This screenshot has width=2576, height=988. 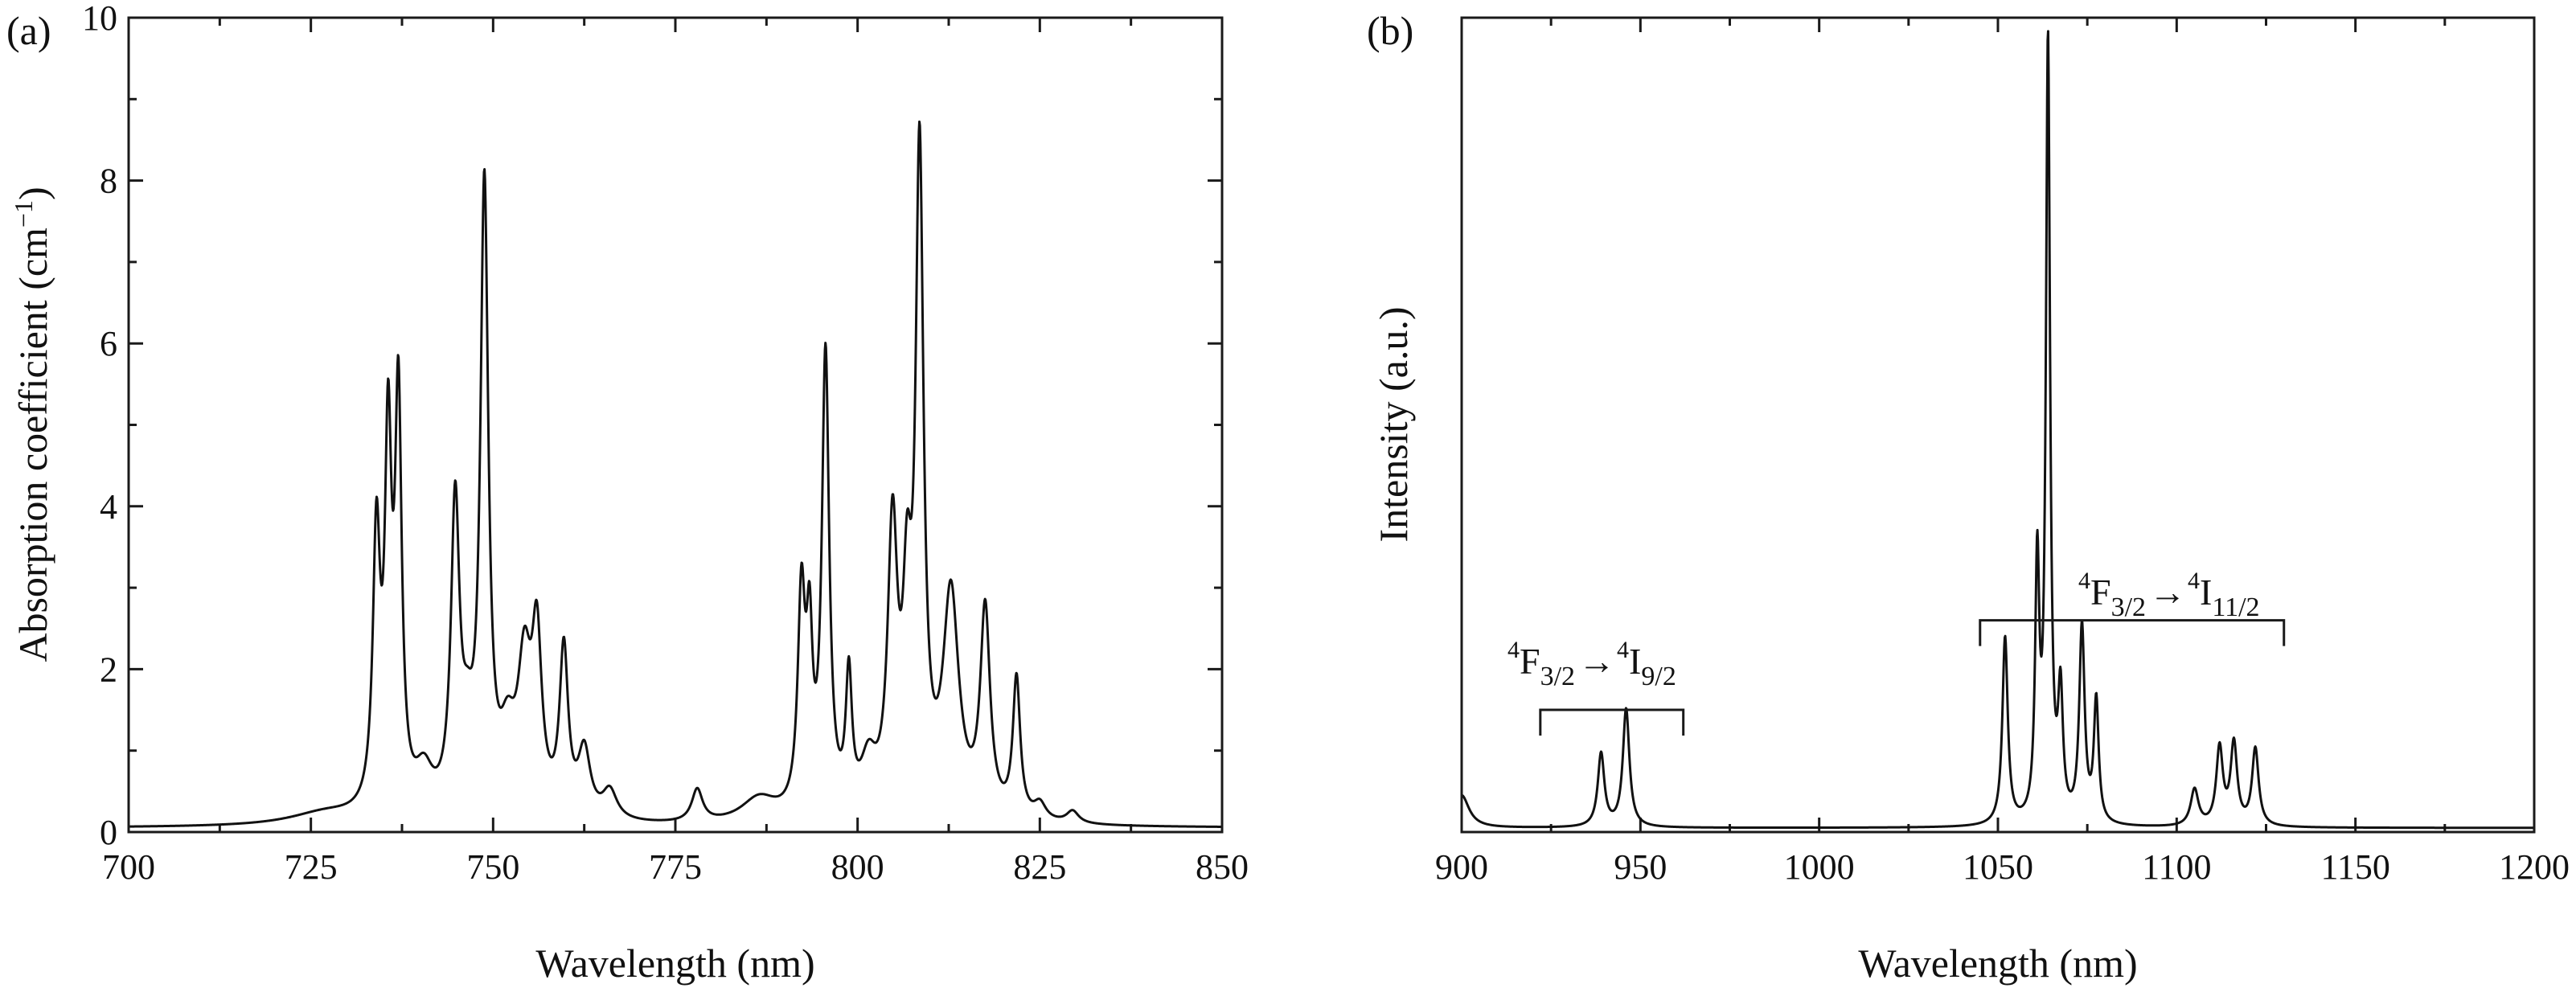 What do you see at coordinates (28, 30) in the screenshot?
I see `panel-a-label: (a)` at bounding box center [28, 30].